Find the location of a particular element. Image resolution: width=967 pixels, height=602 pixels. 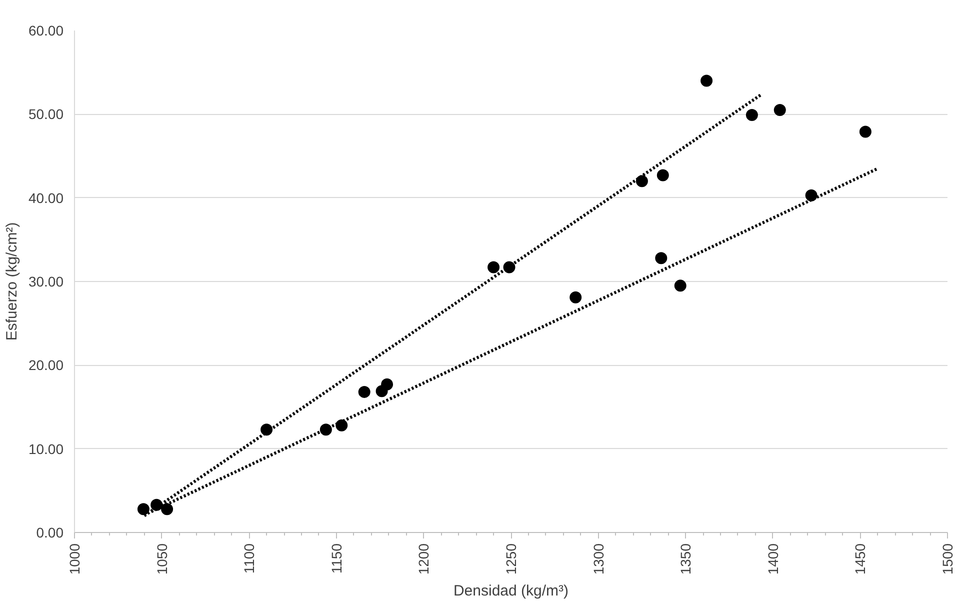

x-tick-label: 1000 is located at coordinates (74, 559).